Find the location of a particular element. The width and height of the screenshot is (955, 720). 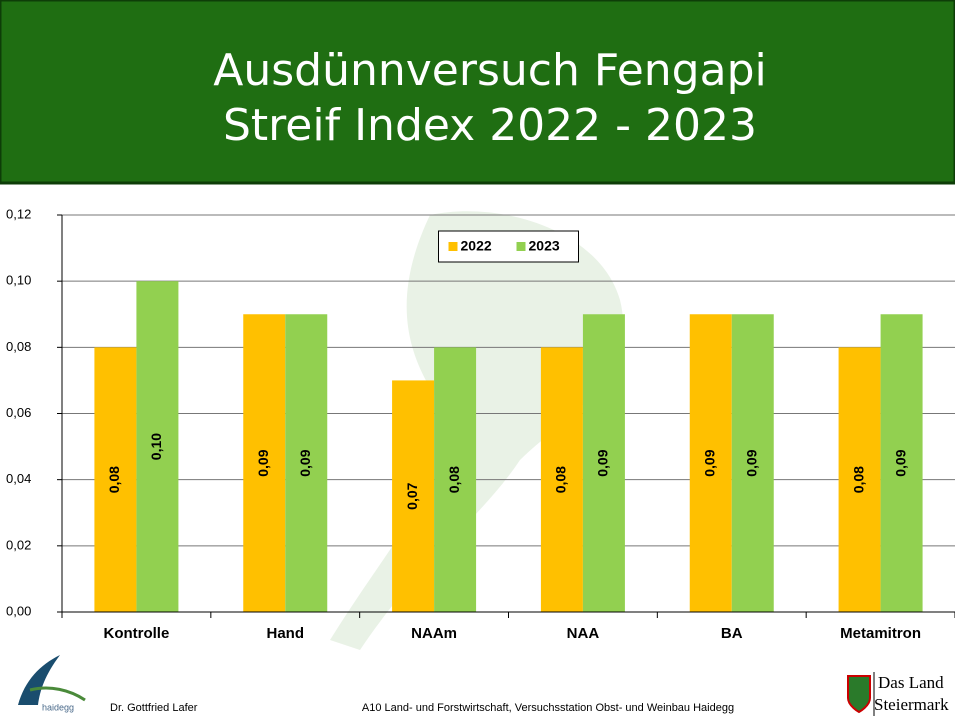

y-tick-label: 0,04 is located at coordinates (18, 478).